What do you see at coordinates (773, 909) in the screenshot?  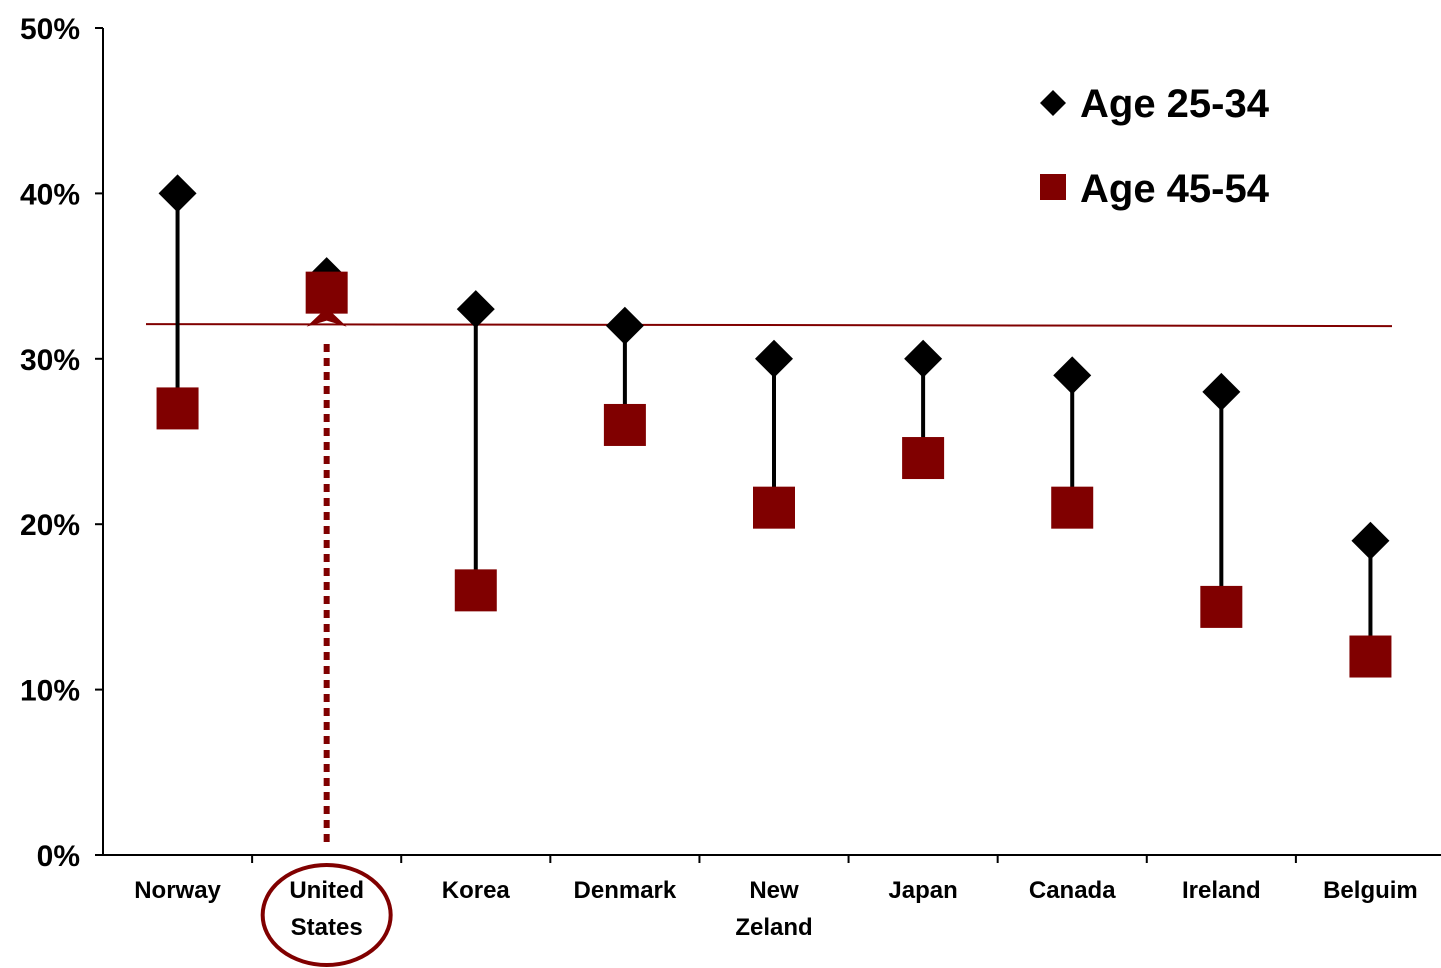 I see `x-tick-label: New Zeland` at bounding box center [773, 909].